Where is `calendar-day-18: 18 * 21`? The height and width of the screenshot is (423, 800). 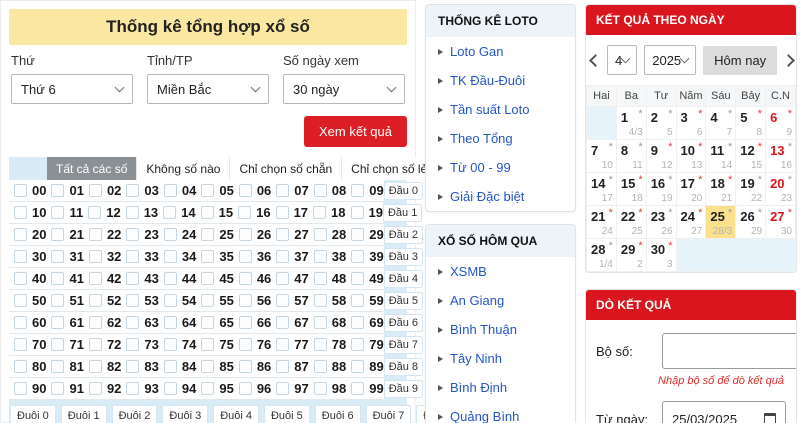 calendar-day-18: 18 * 21 is located at coordinates (721, 189).